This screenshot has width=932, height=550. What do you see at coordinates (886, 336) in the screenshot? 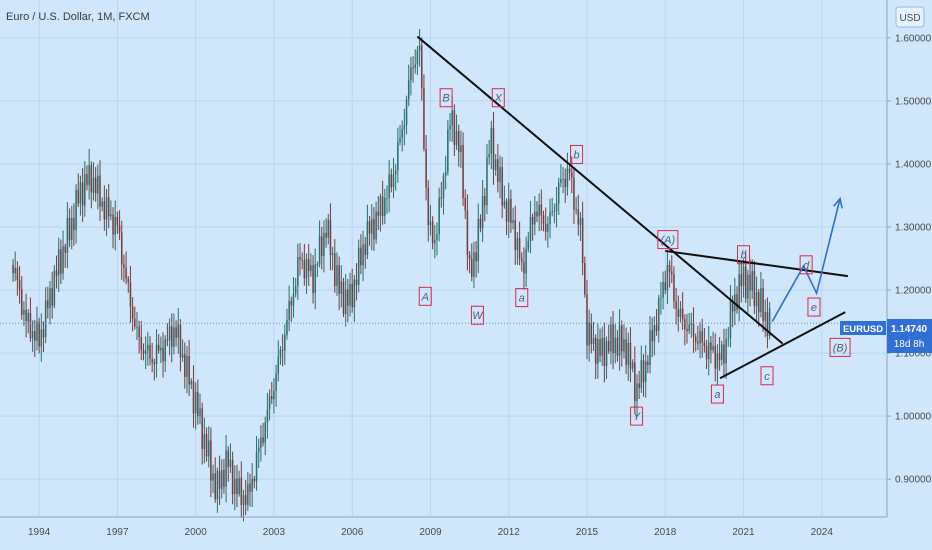
I see `price-badge: EURUSD 1.14740 18d 8h` at bounding box center [886, 336].